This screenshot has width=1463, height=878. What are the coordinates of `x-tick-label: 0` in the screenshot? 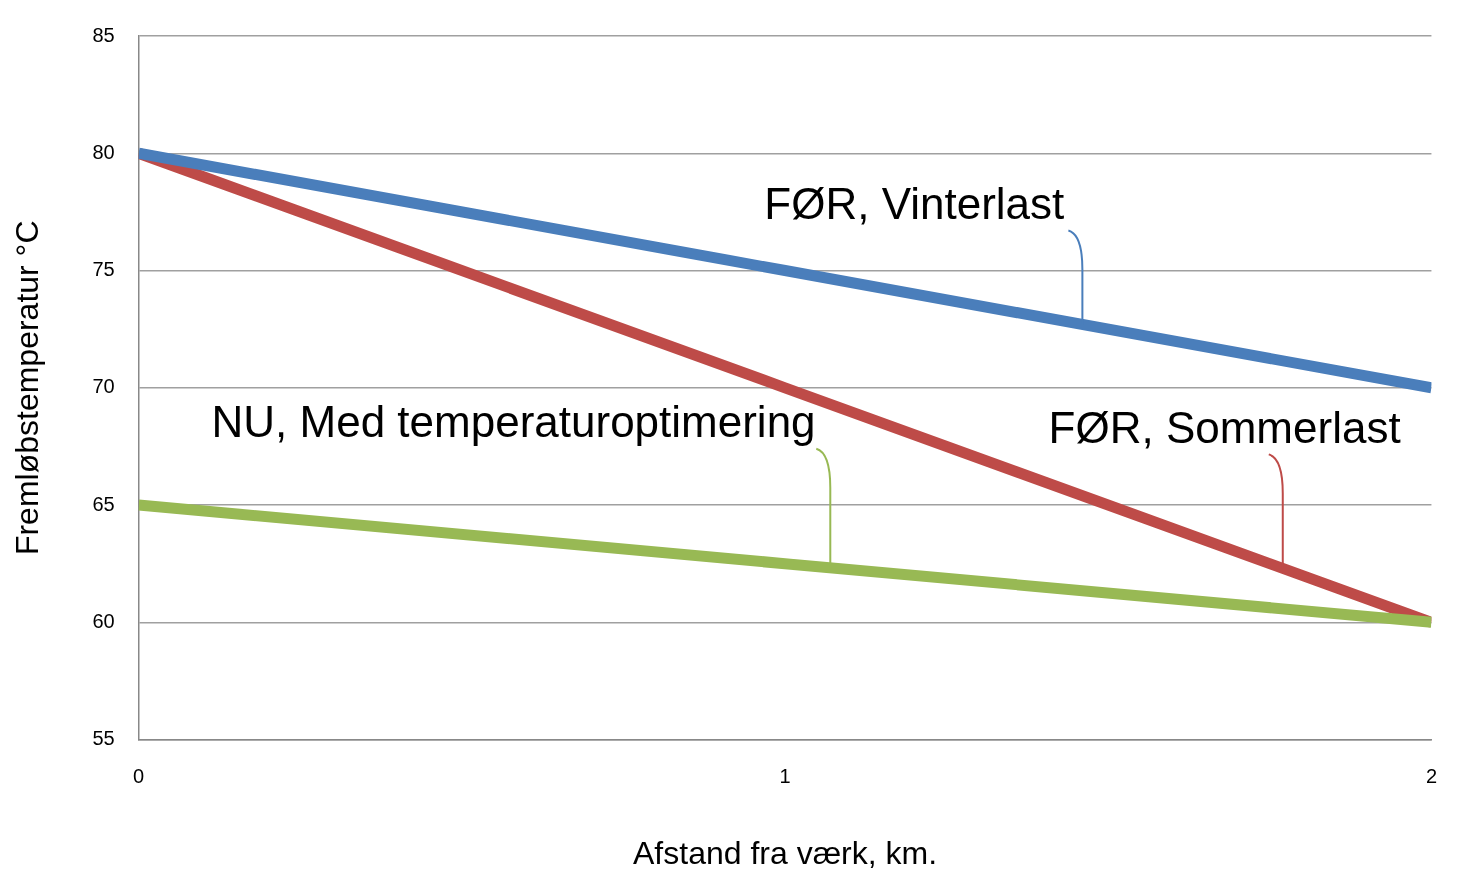 It's located at (139, 776).